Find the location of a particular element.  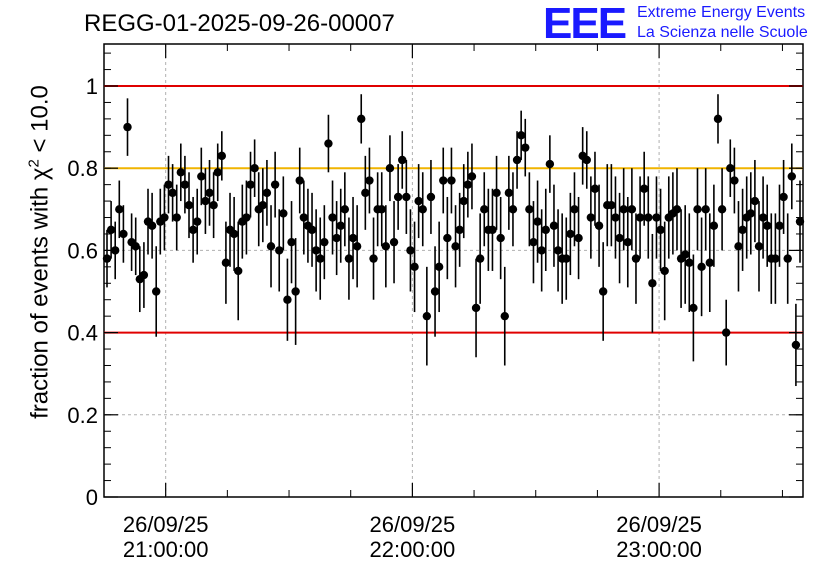

y-axis-label-suffix: < 10.0 is located at coordinates (40, 122).